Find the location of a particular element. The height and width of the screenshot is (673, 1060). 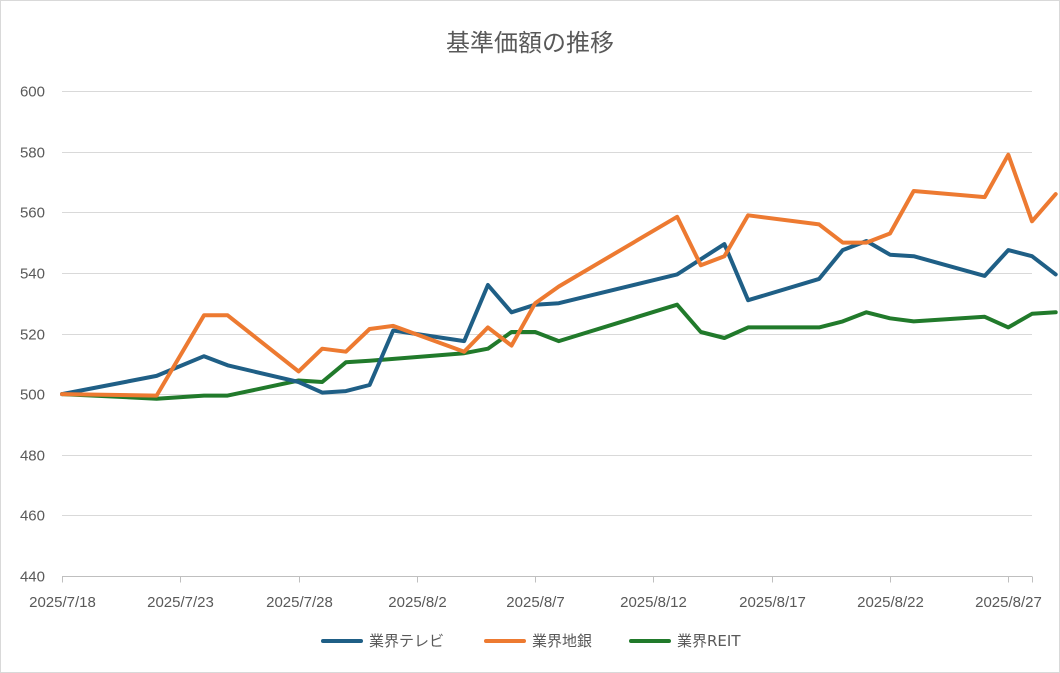

legend: 業界テレビ 業界地銀 業界REIT is located at coordinates (531, 641).